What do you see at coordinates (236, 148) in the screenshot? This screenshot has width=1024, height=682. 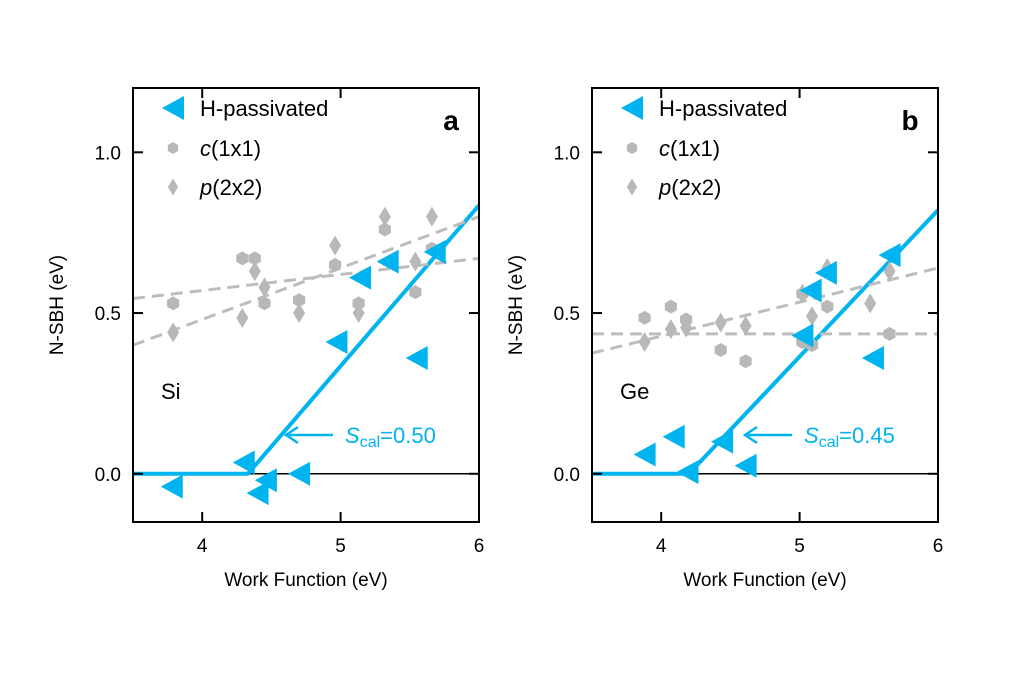 I see `legend-text: (1x1)` at bounding box center [236, 148].